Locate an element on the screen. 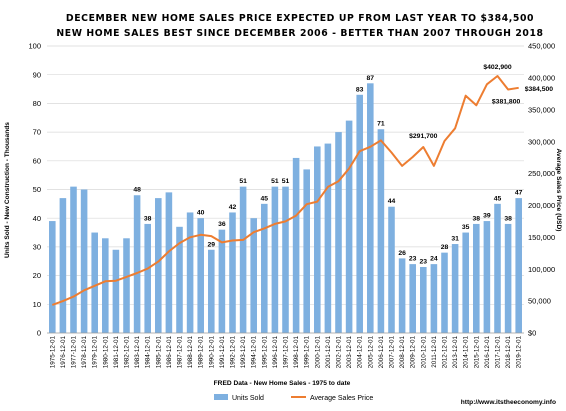 The width and height of the screenshot is (566, 411). bar-value-label: 35 is located at coordinates (466, 227).